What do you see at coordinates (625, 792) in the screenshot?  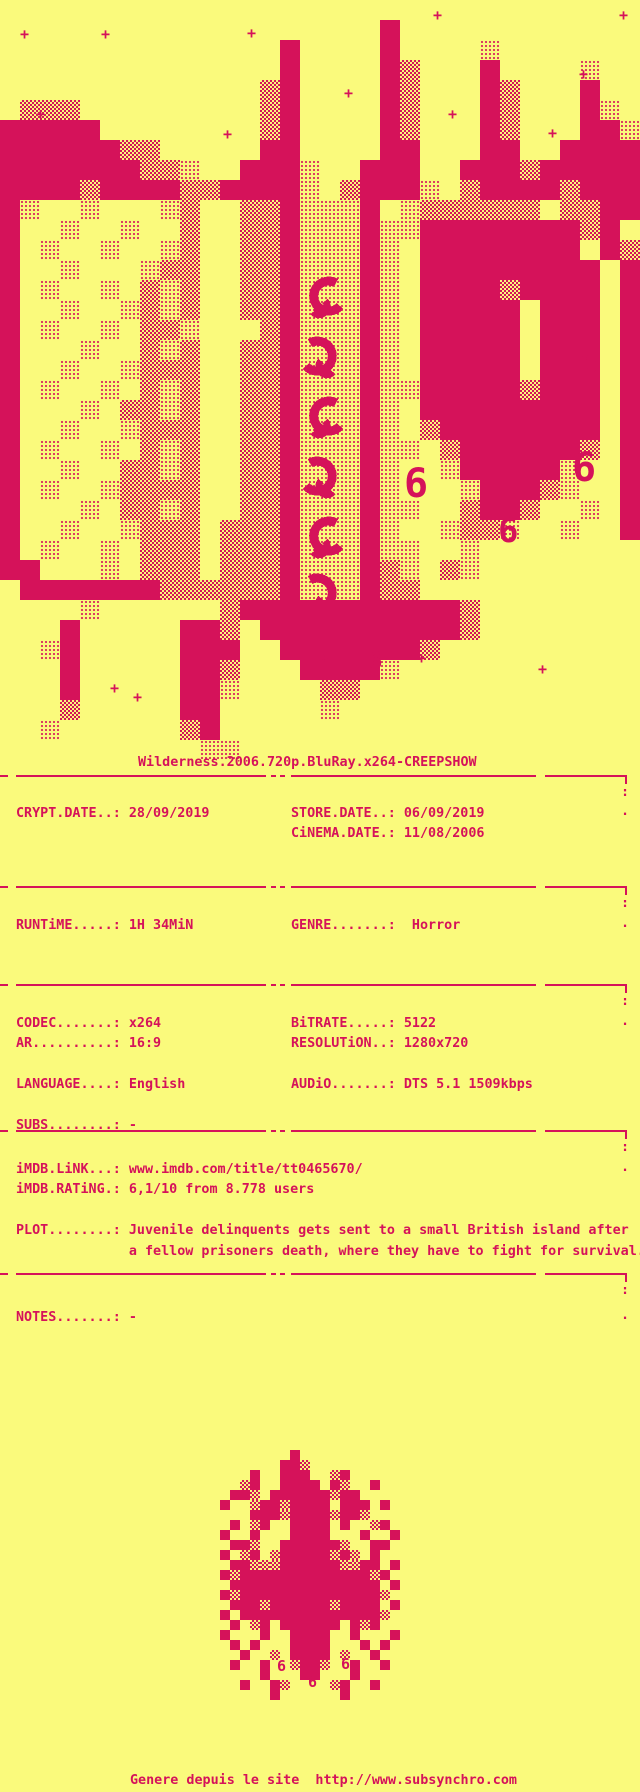 I see `right-edge-colon-mark: :` at bounding box center [625, 792].